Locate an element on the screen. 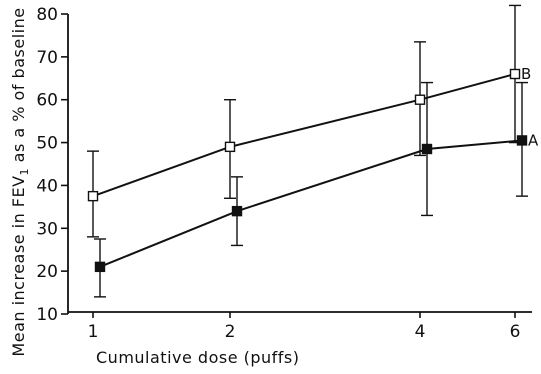  y-tick-label: 40 is located at coordinates (47, 186).